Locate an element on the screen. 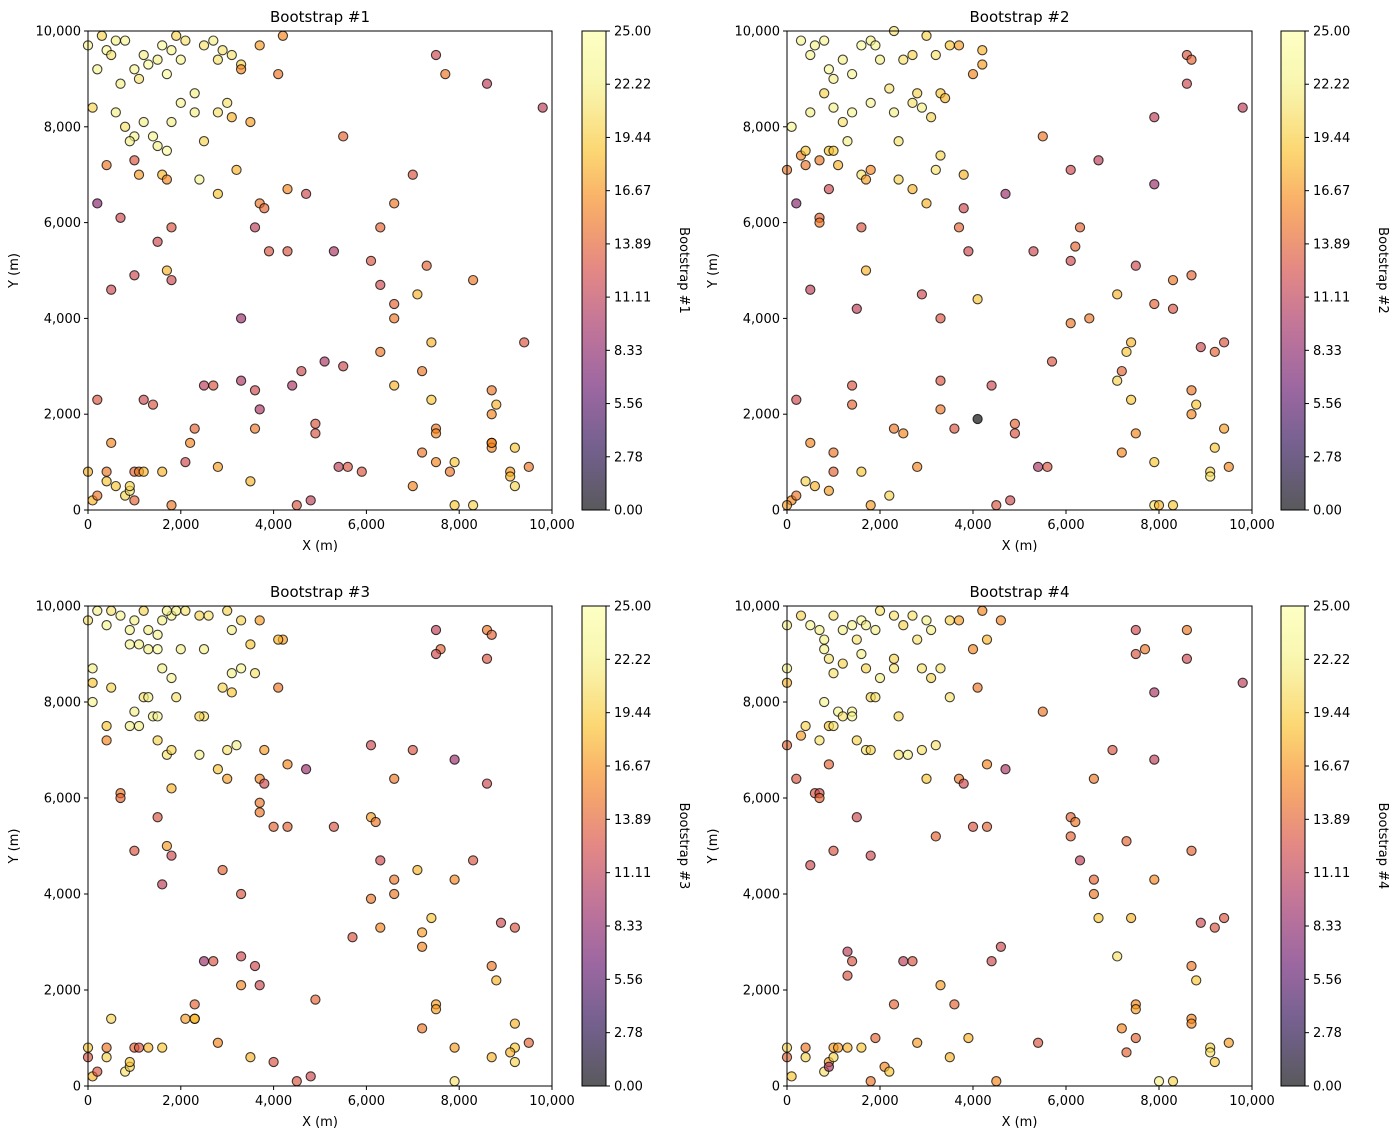 The image size is (1392, 1139). scatter-points is located at coordinates (308, 846).